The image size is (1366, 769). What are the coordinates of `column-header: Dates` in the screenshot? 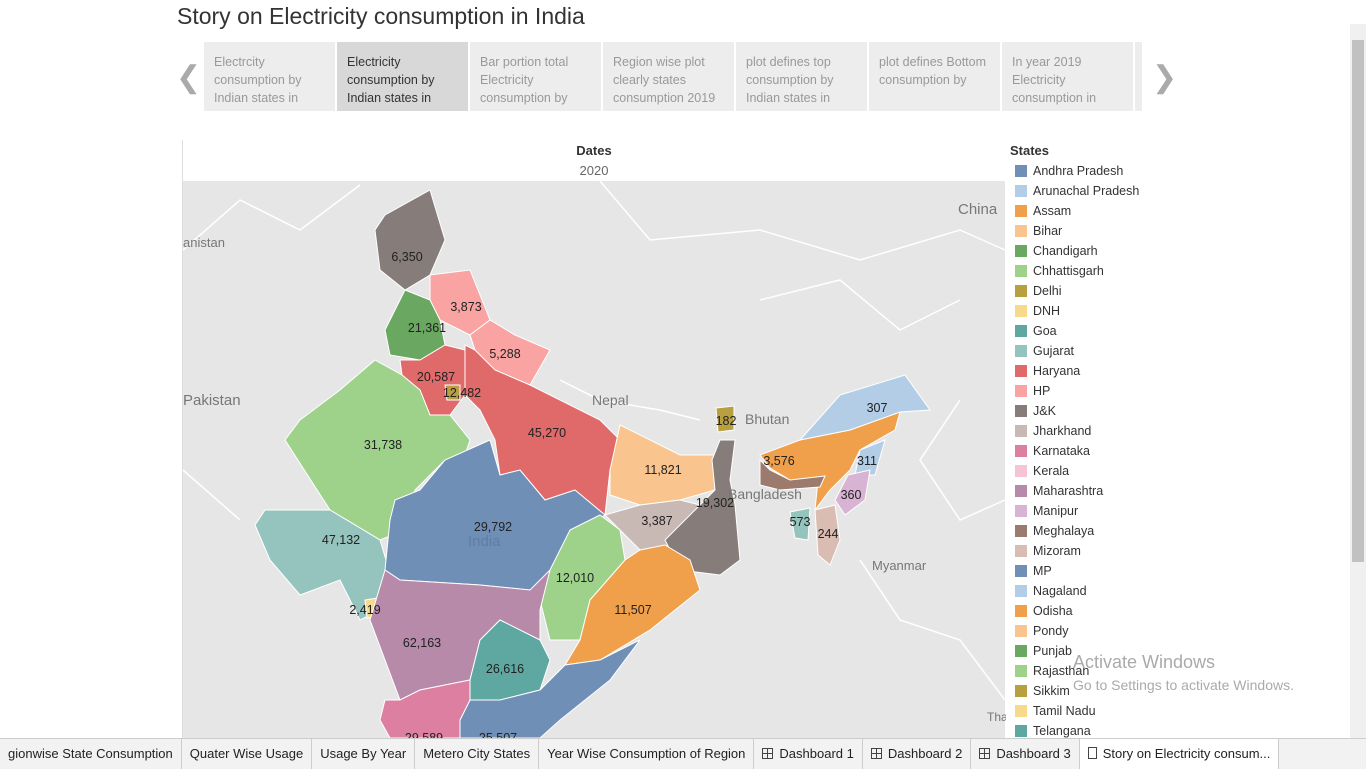 It's located at (594, 150).